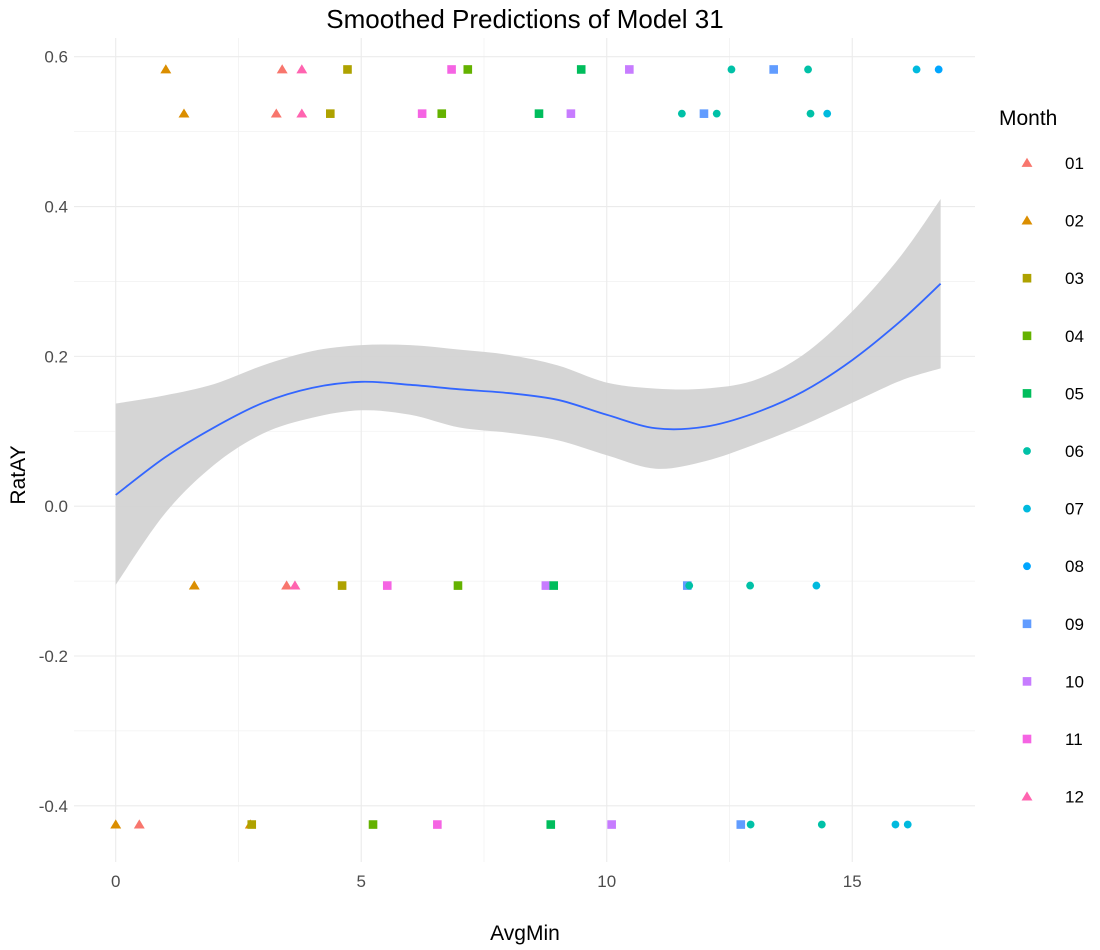 This screenshot has width=1100, height=950. I want to click on legend-label-03: 03, so click(1074, 278).